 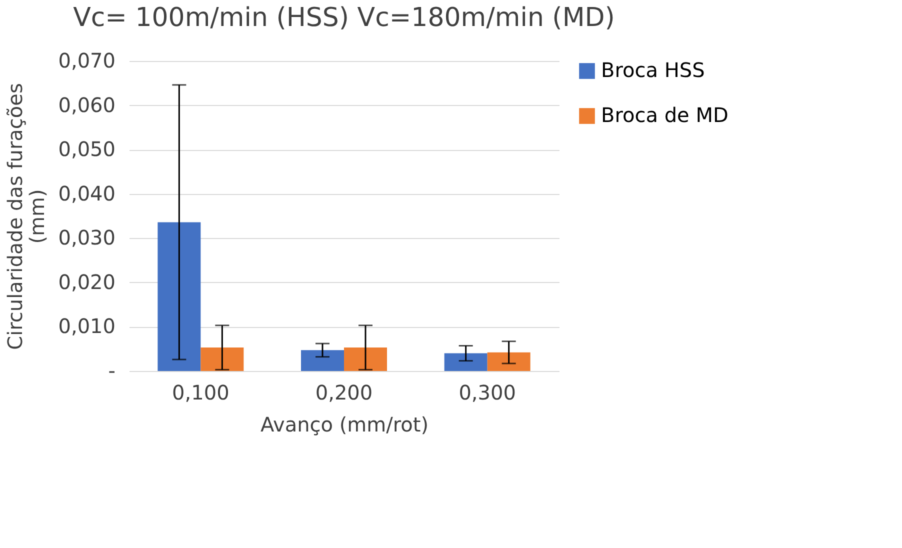 I want to click on y-tick-label: 0,050, so click(x=87, y=149).